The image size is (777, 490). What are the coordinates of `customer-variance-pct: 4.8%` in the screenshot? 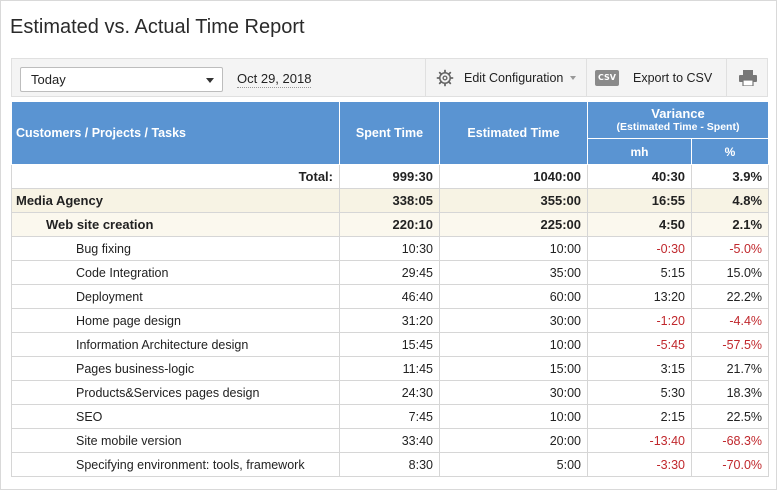 It's located at (730, 200).